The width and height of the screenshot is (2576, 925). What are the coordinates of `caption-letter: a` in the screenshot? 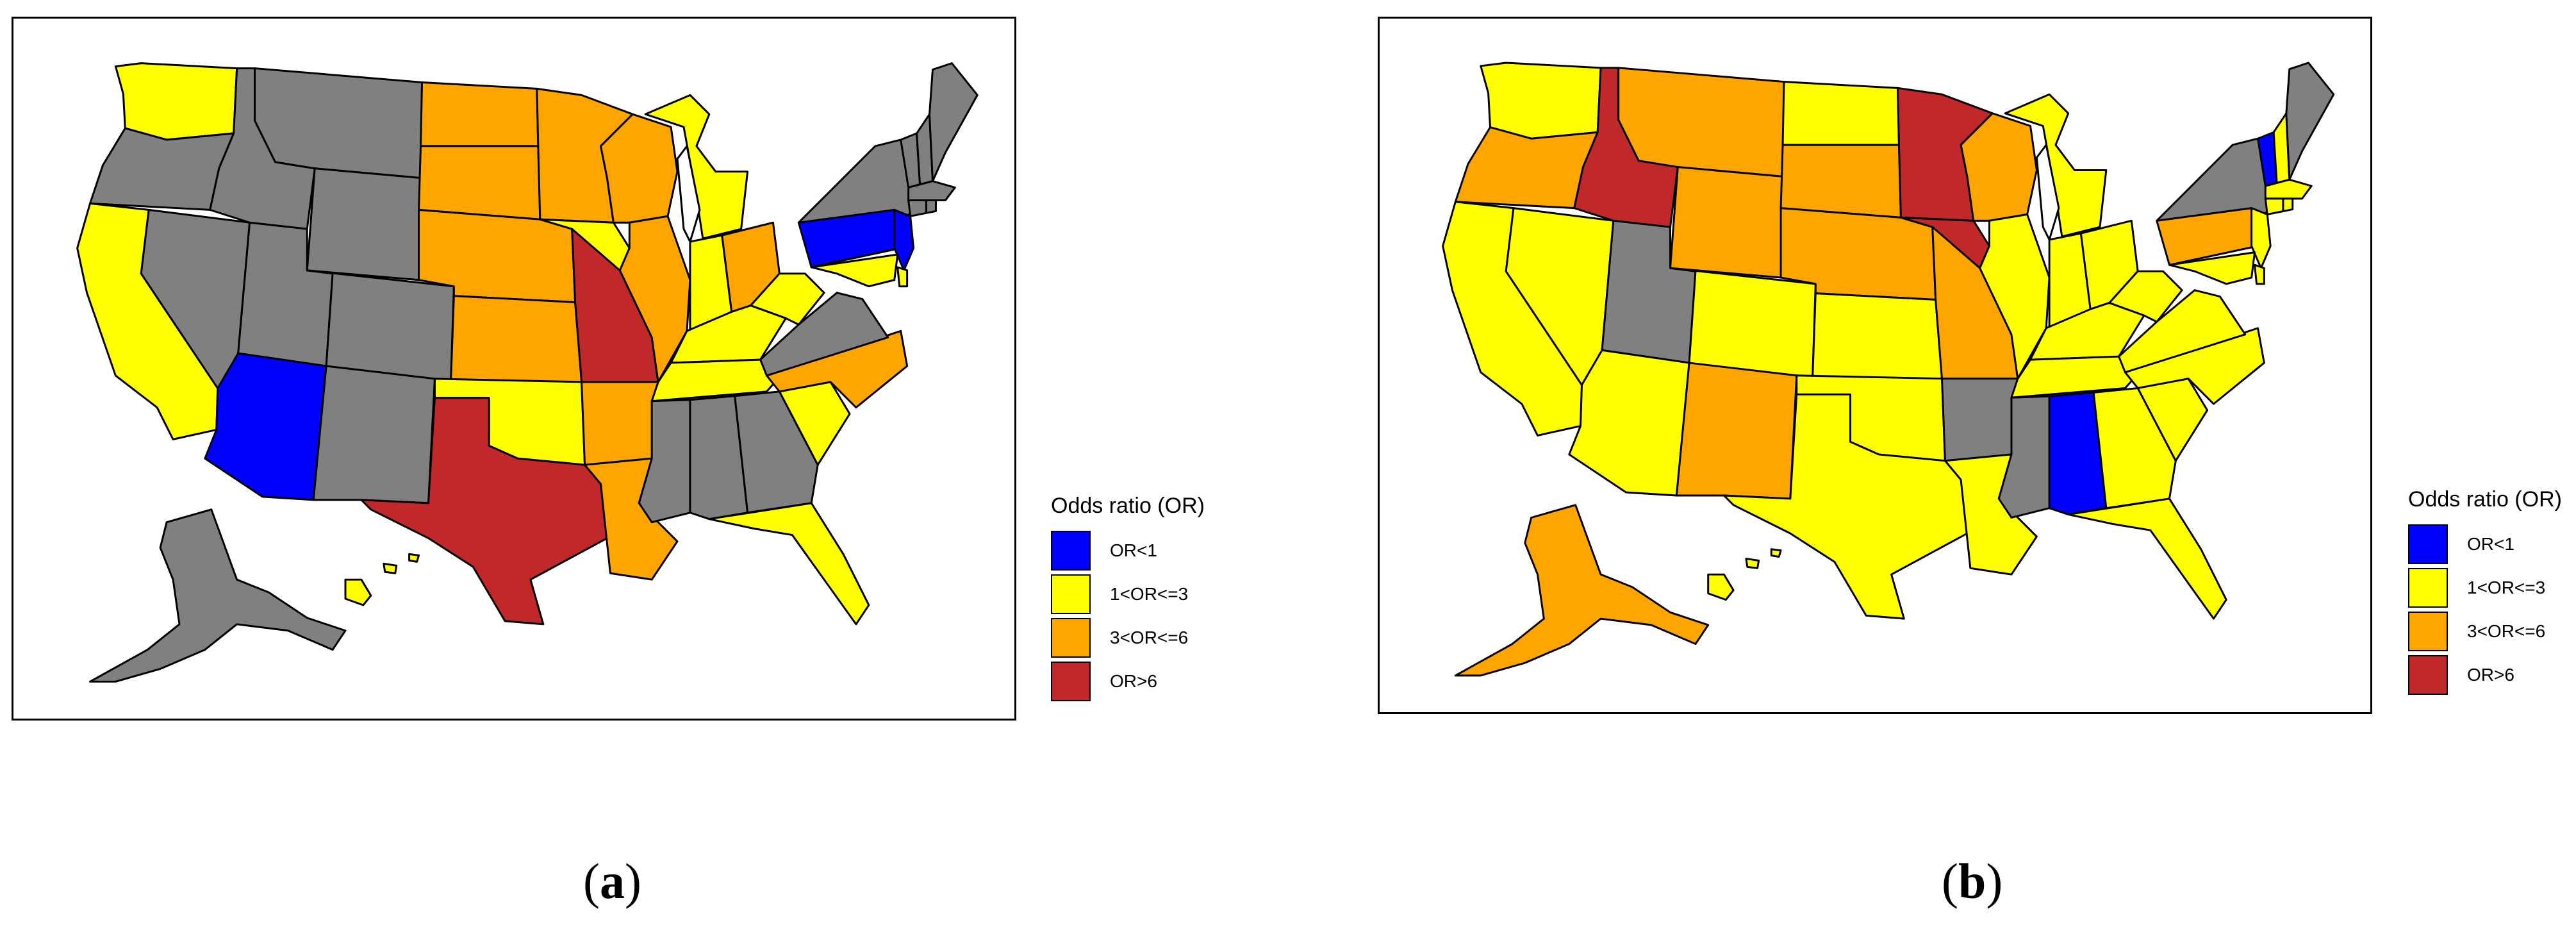 It's located at (612, 881).